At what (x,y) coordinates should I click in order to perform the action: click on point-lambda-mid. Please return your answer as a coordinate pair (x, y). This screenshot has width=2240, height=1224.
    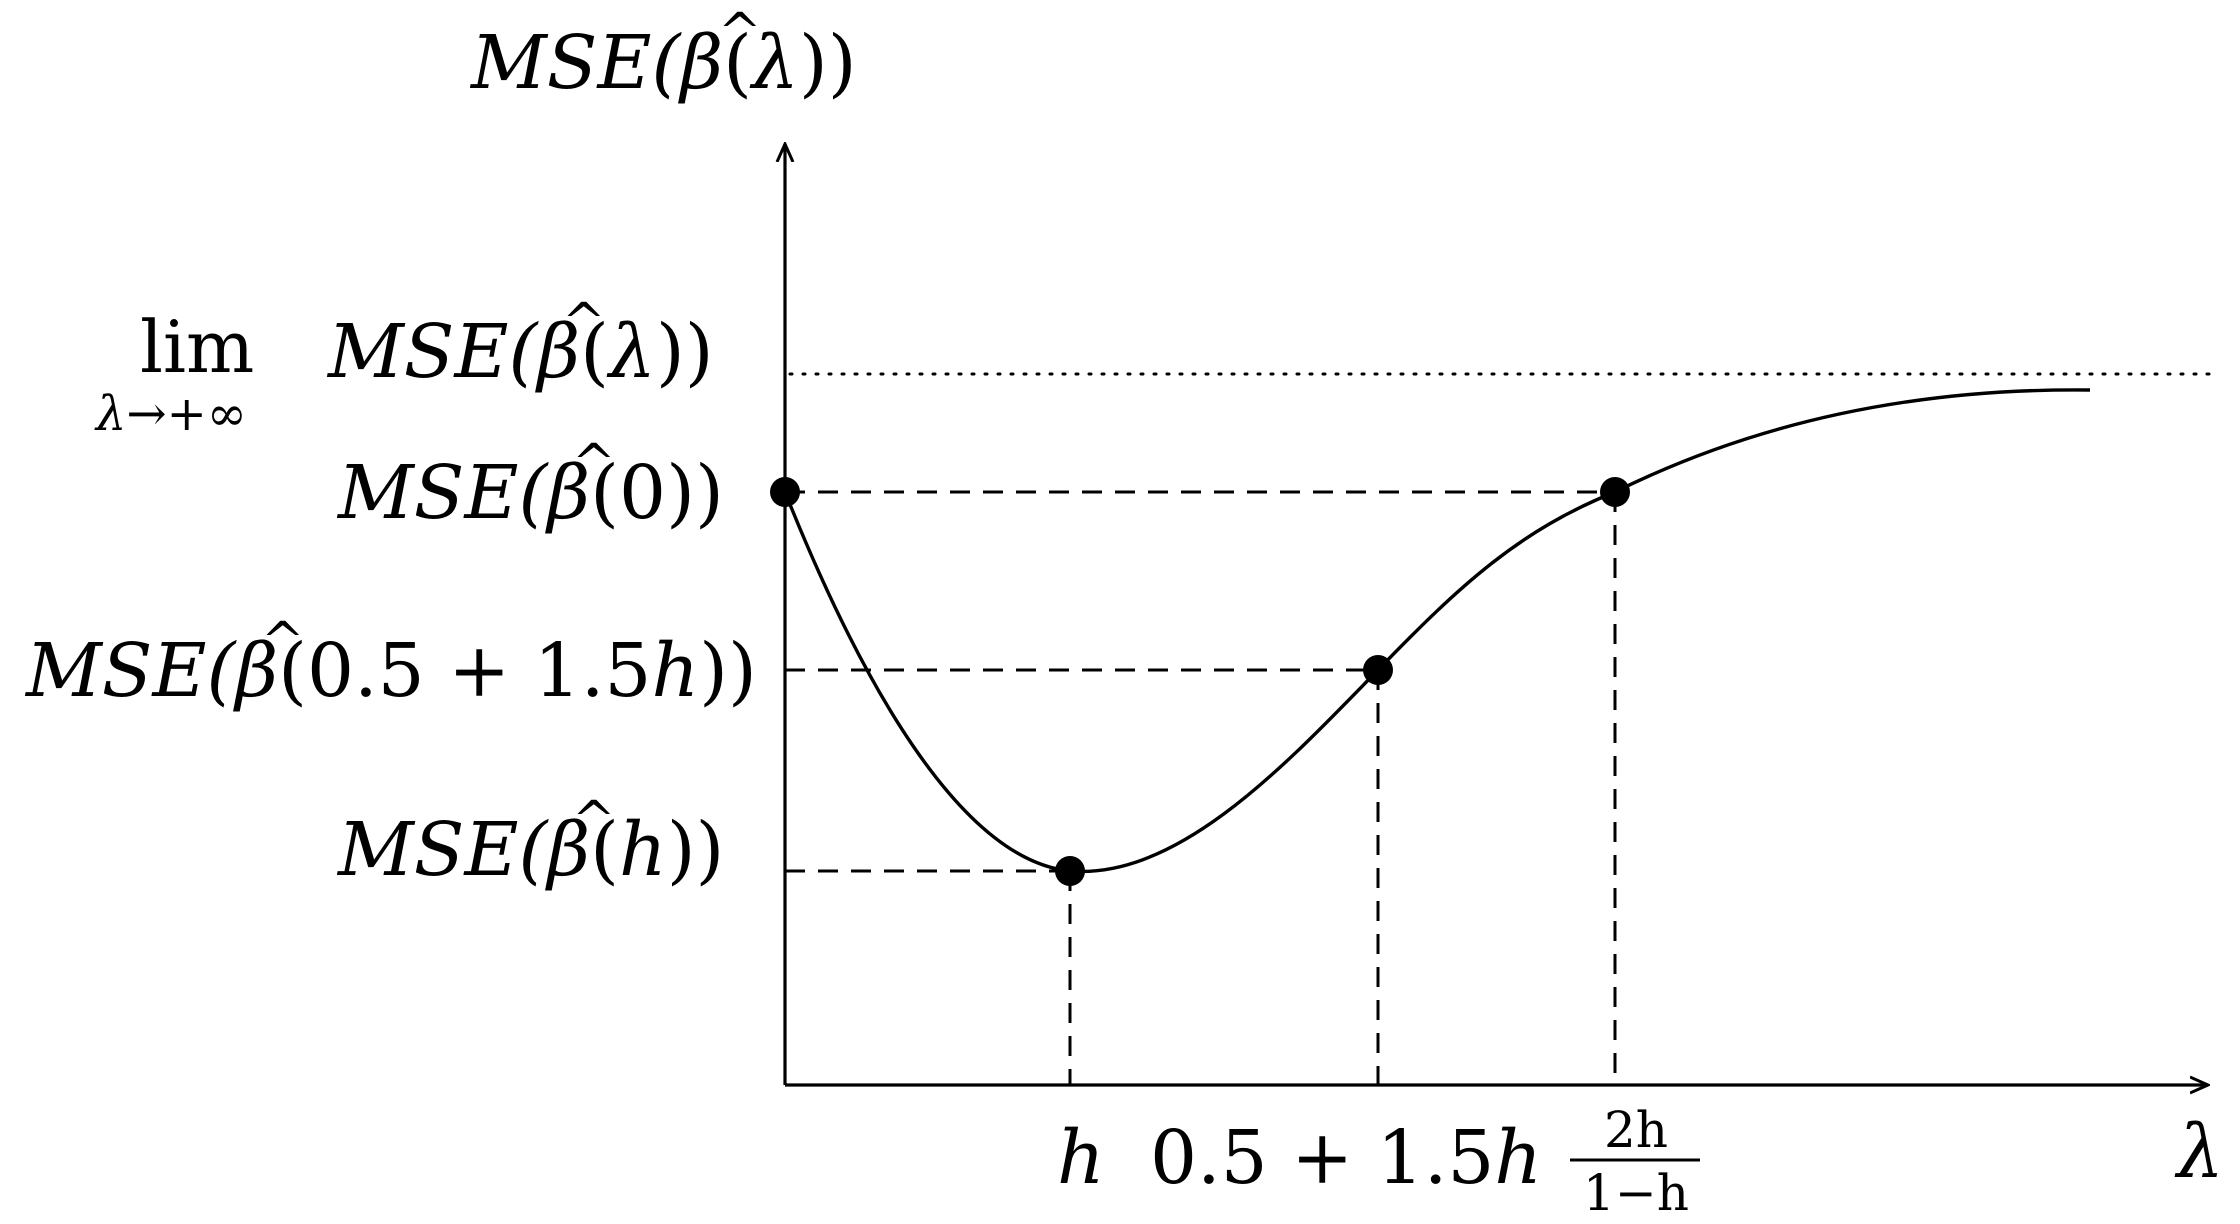
    Looking at the image, I should click on (1378, 670).